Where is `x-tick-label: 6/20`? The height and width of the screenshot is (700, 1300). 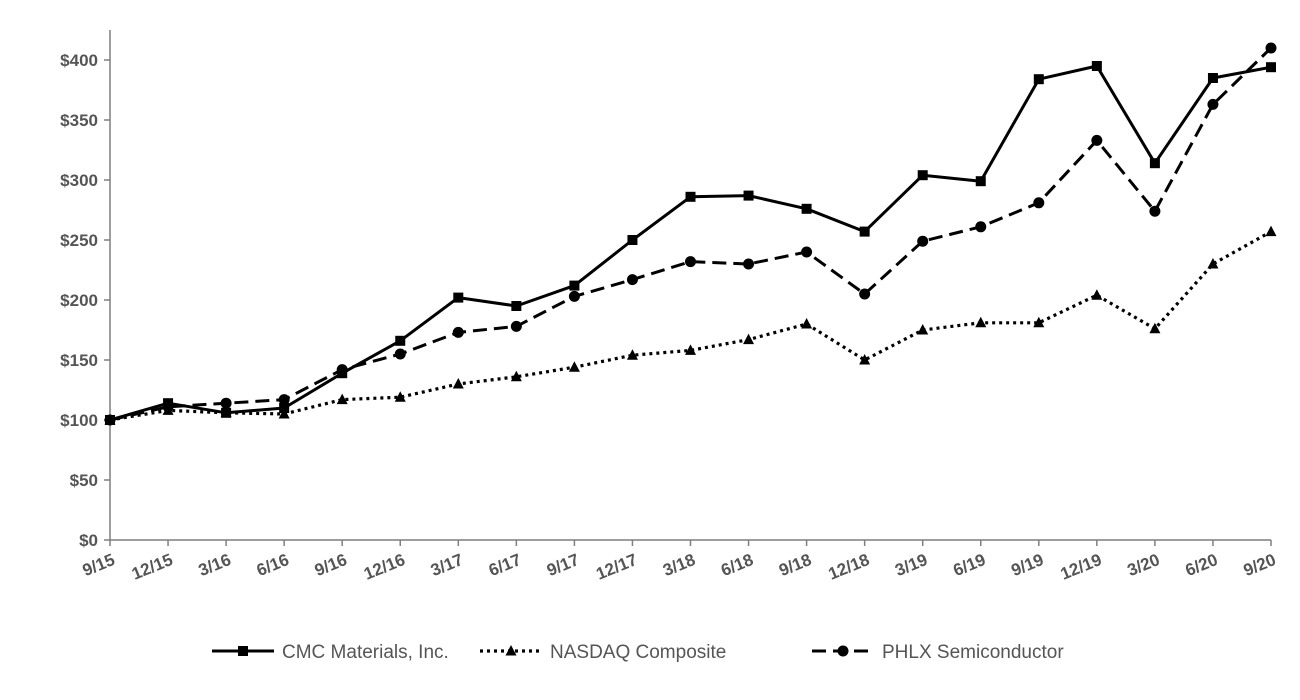
x-tick-label: 6/20 is located at coordinates (1202, 565).